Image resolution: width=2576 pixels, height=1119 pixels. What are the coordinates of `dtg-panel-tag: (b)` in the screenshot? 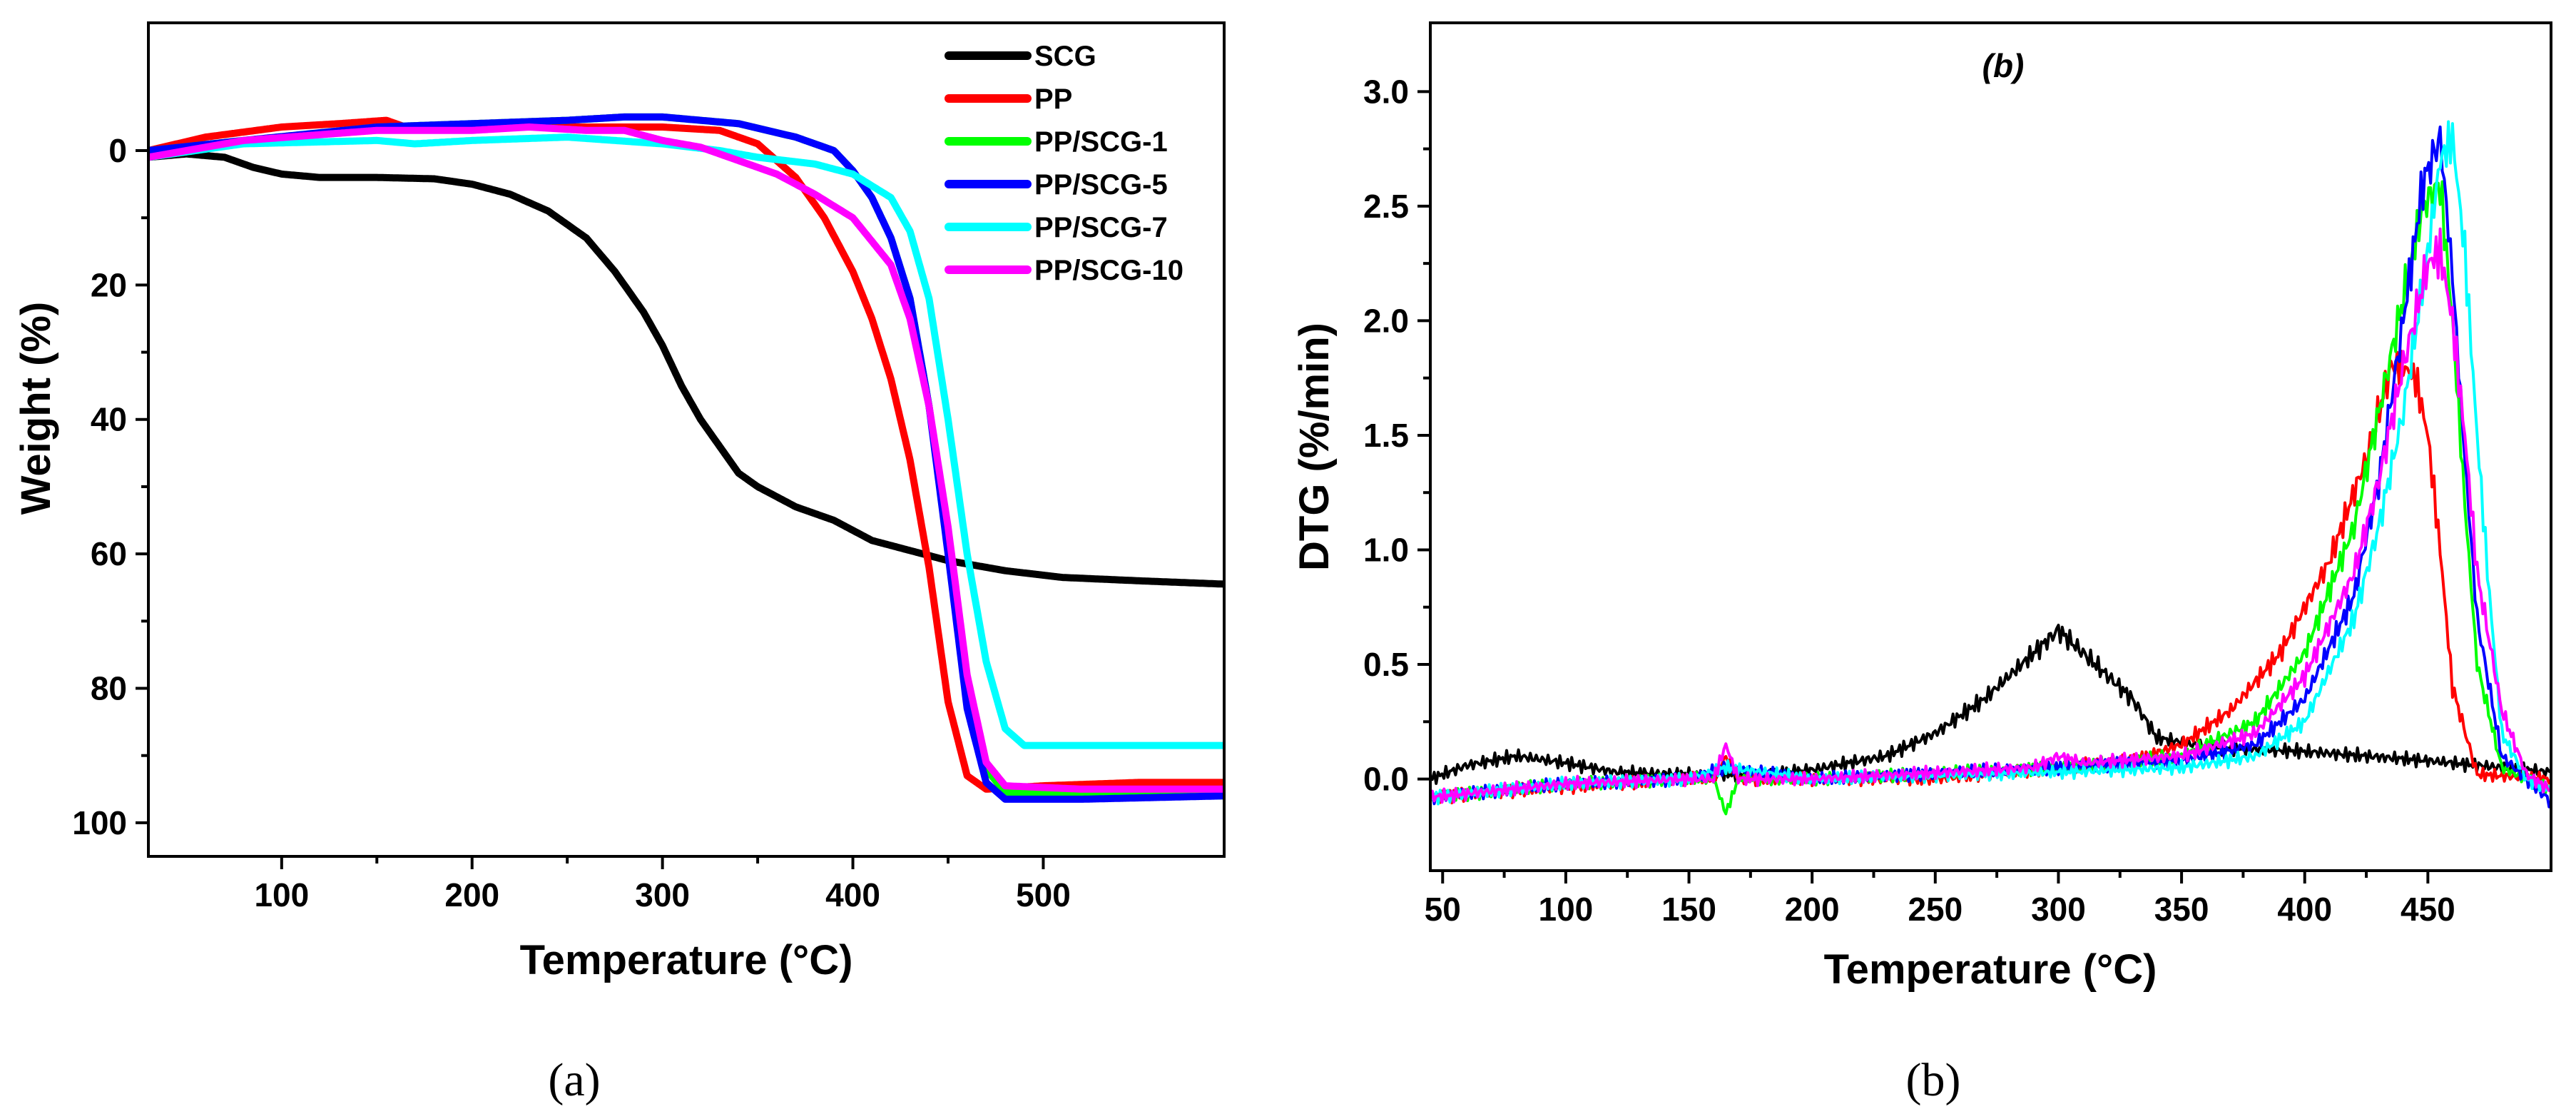 It's located at (2003, 65).